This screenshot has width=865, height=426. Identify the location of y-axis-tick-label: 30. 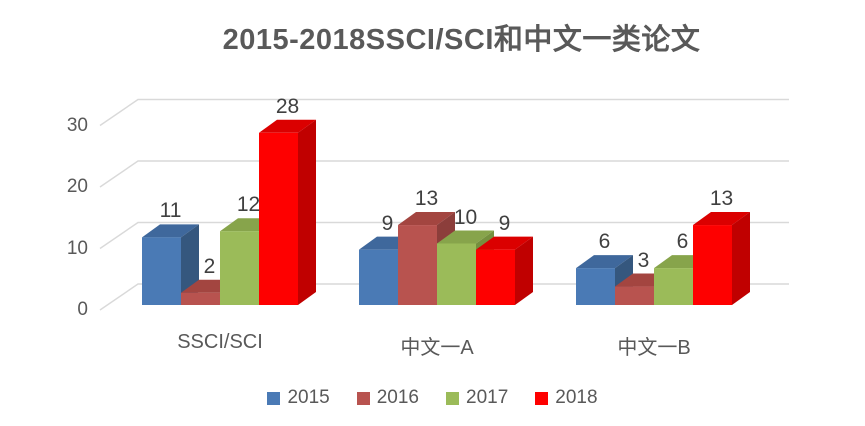
(77, 125).